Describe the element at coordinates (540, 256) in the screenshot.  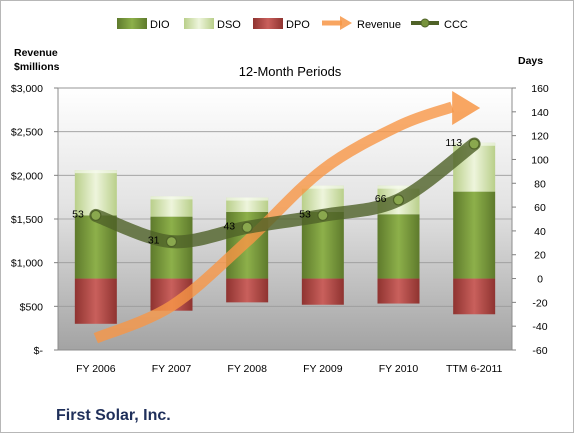
I see `right-tick-label: 20` at that location.